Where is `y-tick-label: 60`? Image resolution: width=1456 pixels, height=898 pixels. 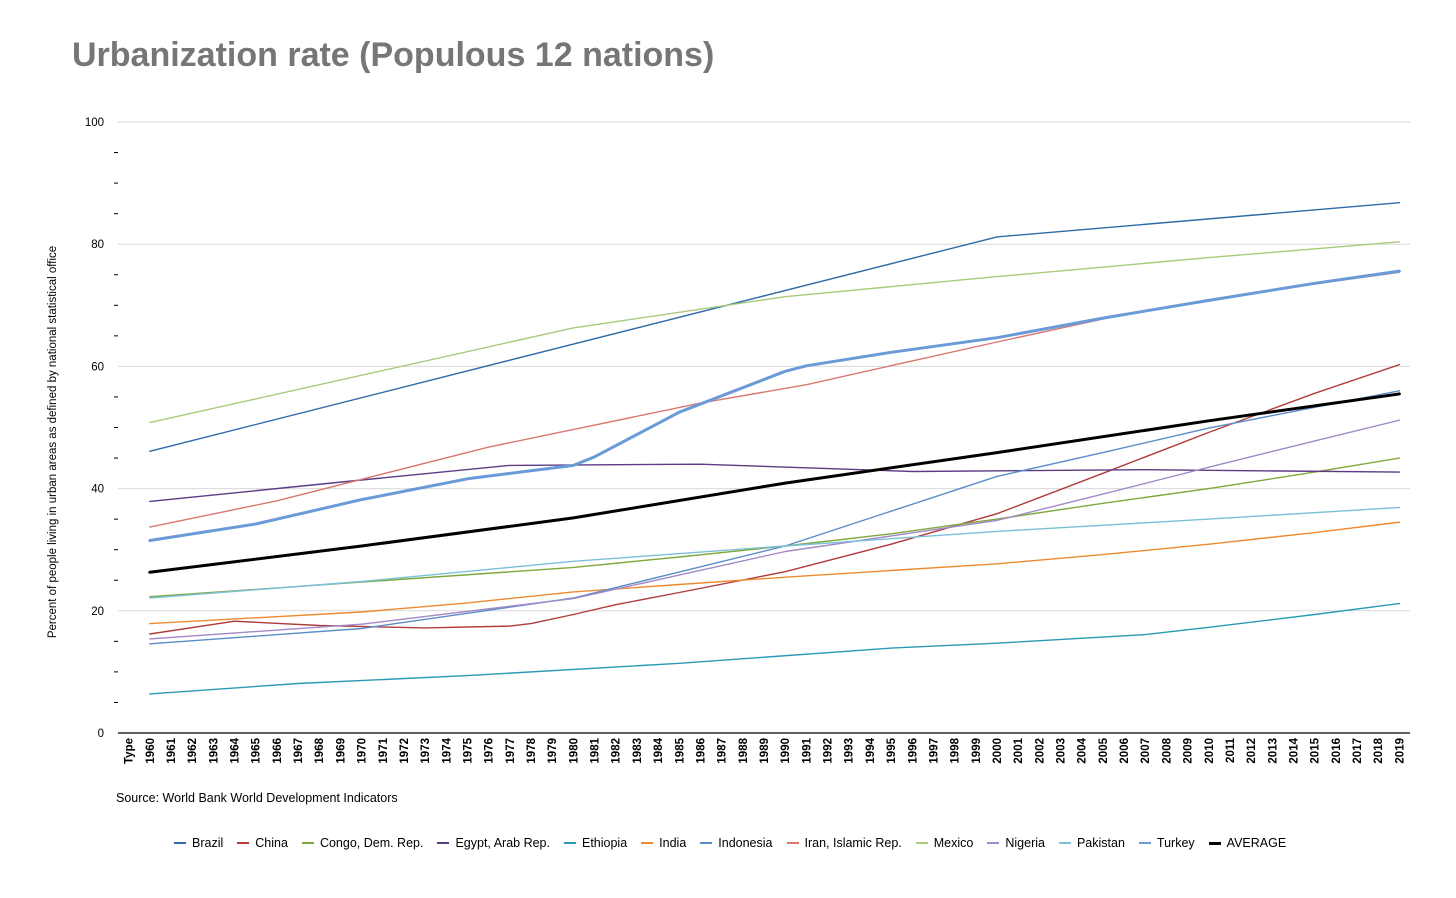 y-tick-label: 60 is located at coordinates (97, 367).